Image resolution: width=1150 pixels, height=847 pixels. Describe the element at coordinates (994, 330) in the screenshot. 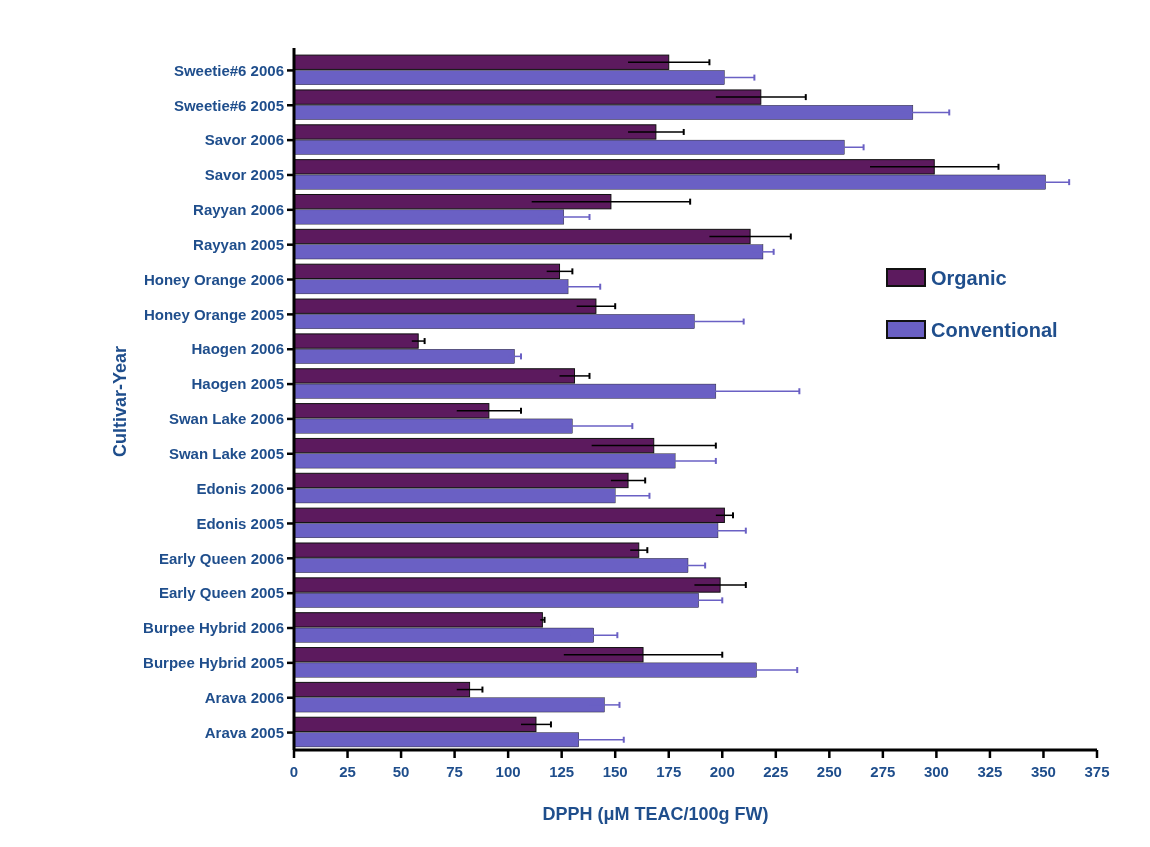

I see `legend-label: Conventional` at that location.